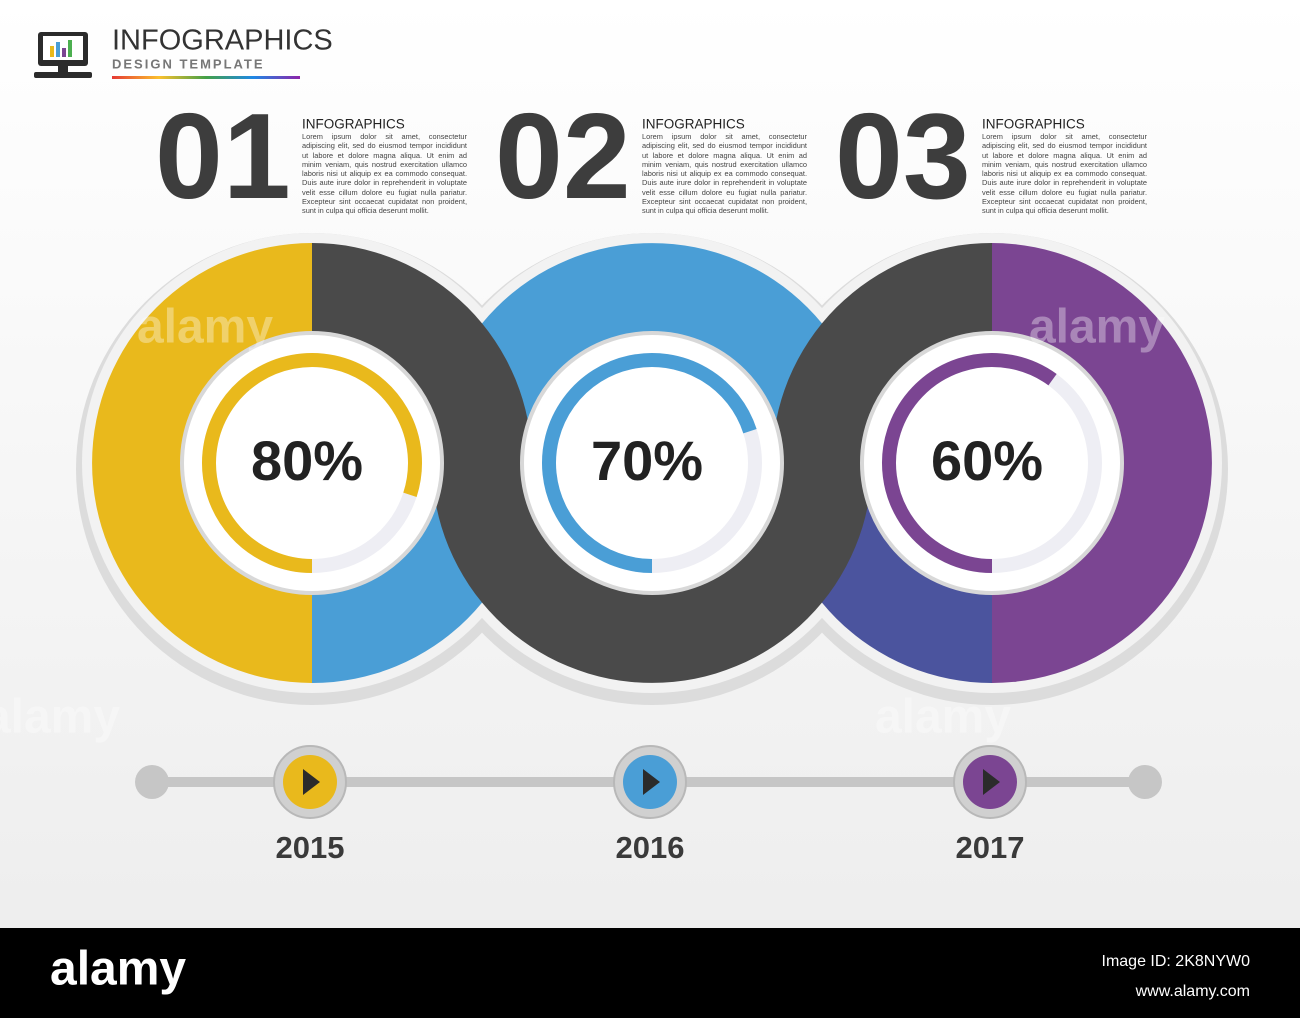  What do you see at coordinates (1176, 961) in the screenshot?
I see `footer-image-id: Image ID: 2K8NYW0` at bounding box center [1176, 961].